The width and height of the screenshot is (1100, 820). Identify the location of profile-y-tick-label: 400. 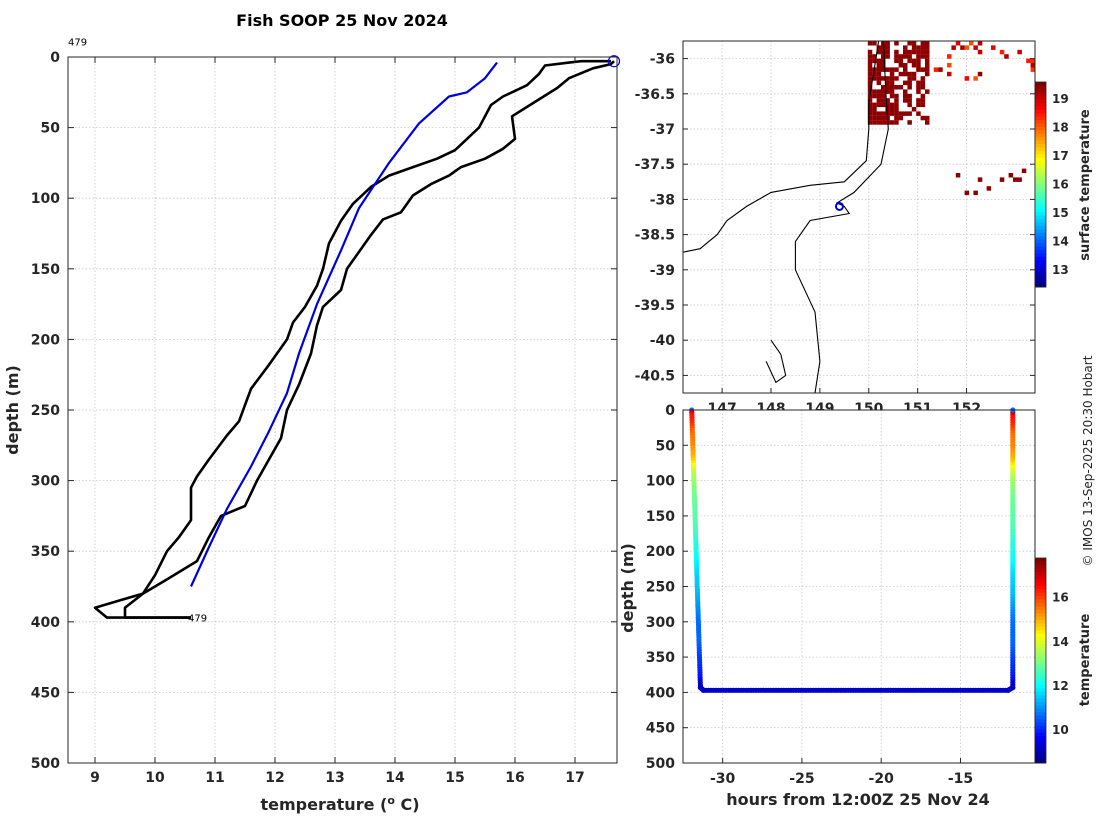
(45, 623).